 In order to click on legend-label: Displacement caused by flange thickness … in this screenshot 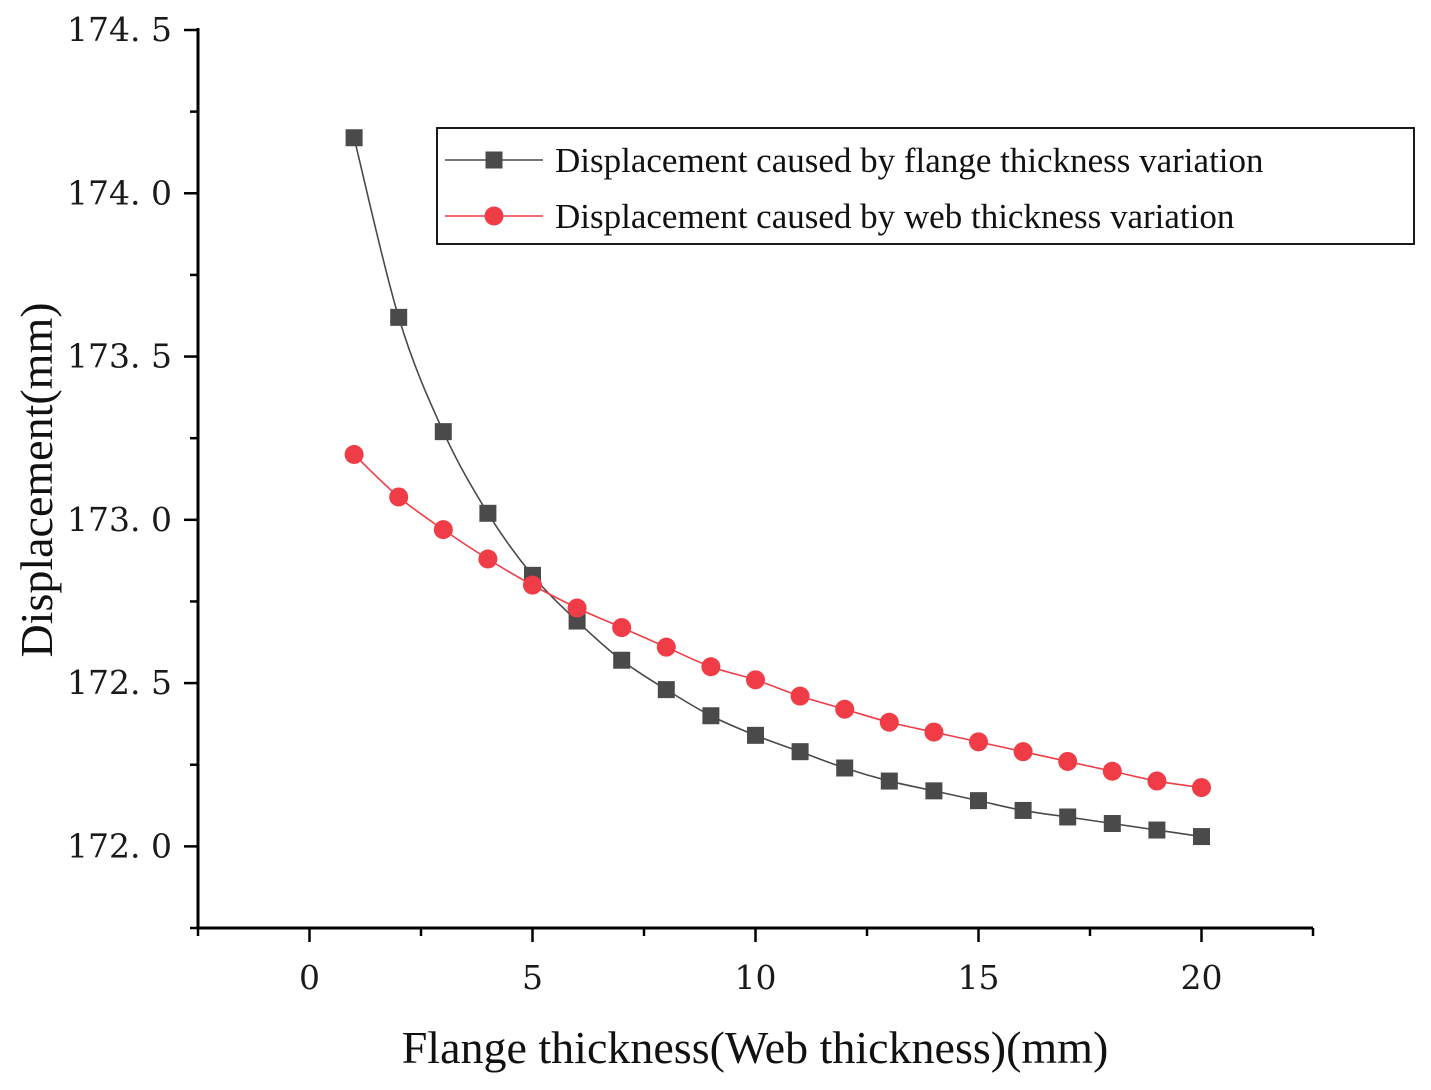, I will do `click(909, 160)`.